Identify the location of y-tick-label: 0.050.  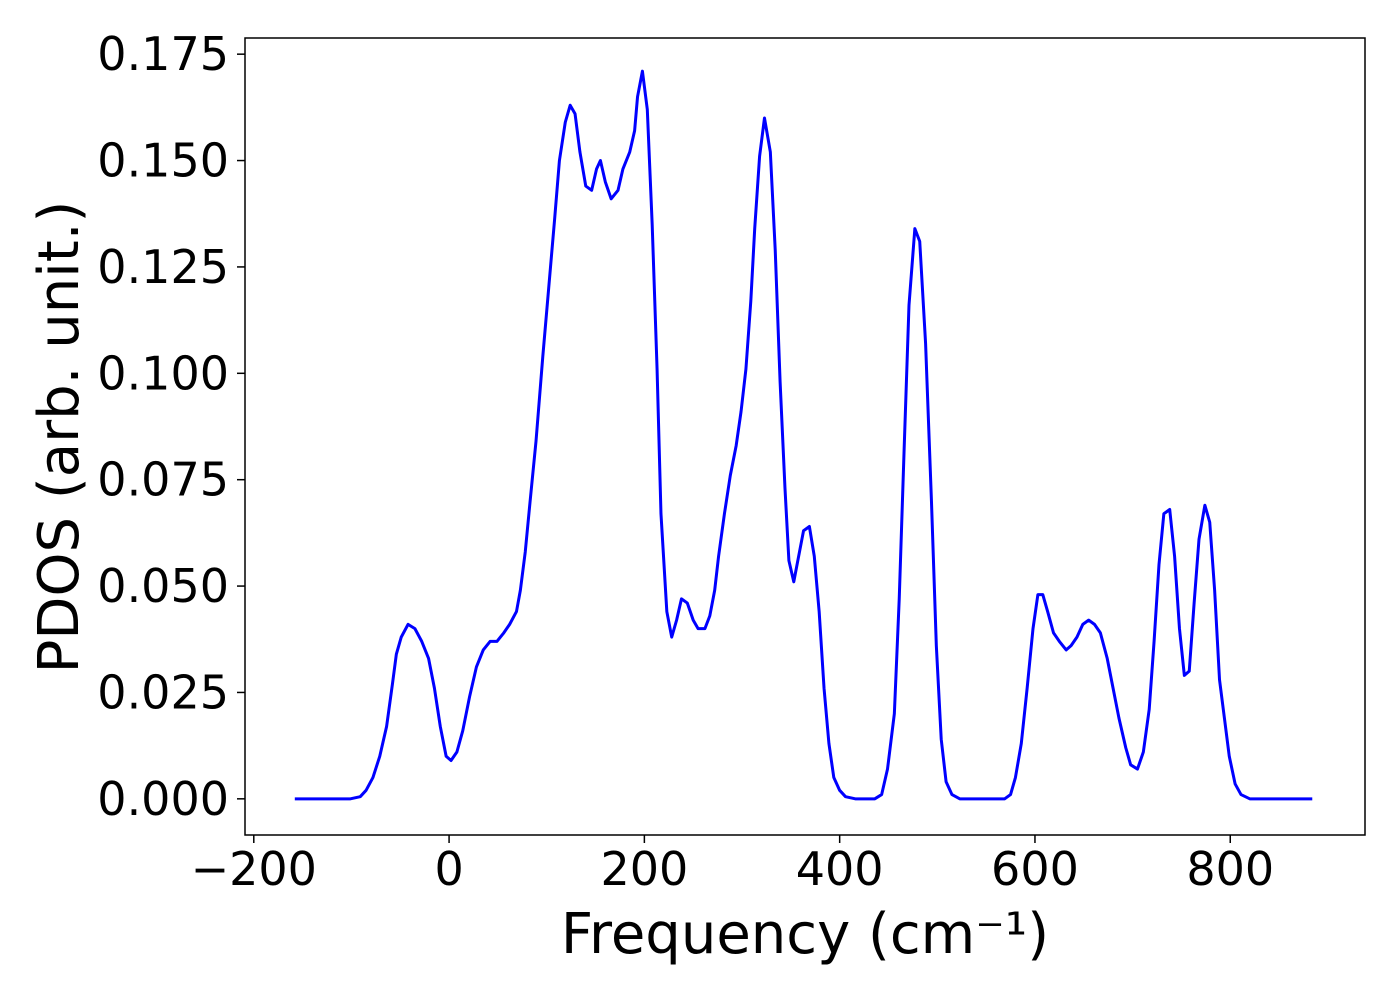
(163, 586).